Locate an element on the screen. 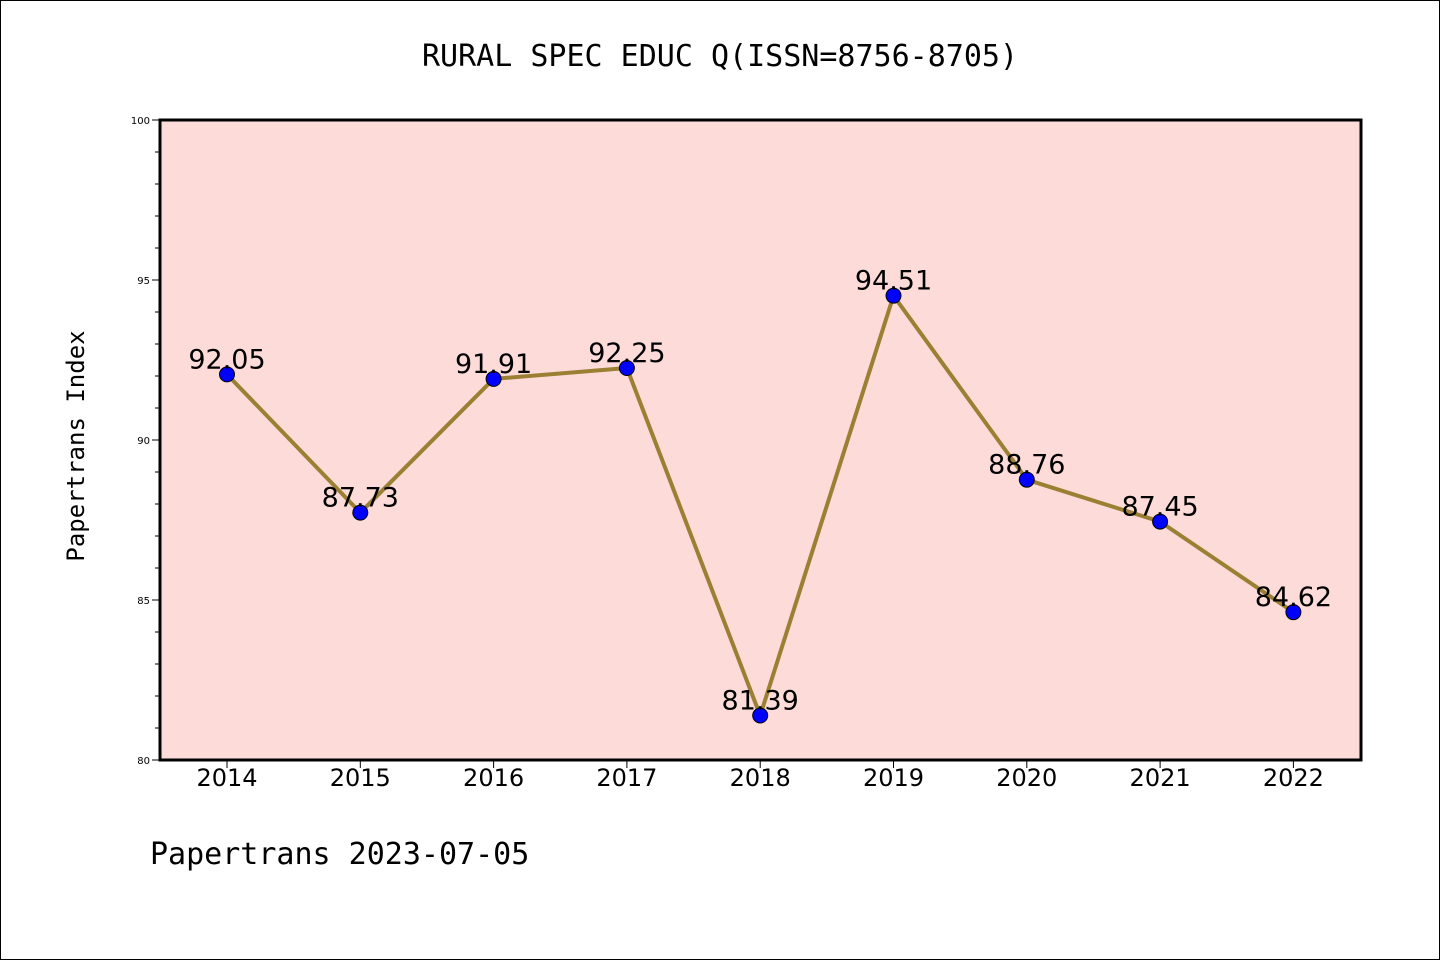 This screenshot has height=960, width=1440. y-axis: 80 85 90 95 100 is located at coordinates (145, 441).